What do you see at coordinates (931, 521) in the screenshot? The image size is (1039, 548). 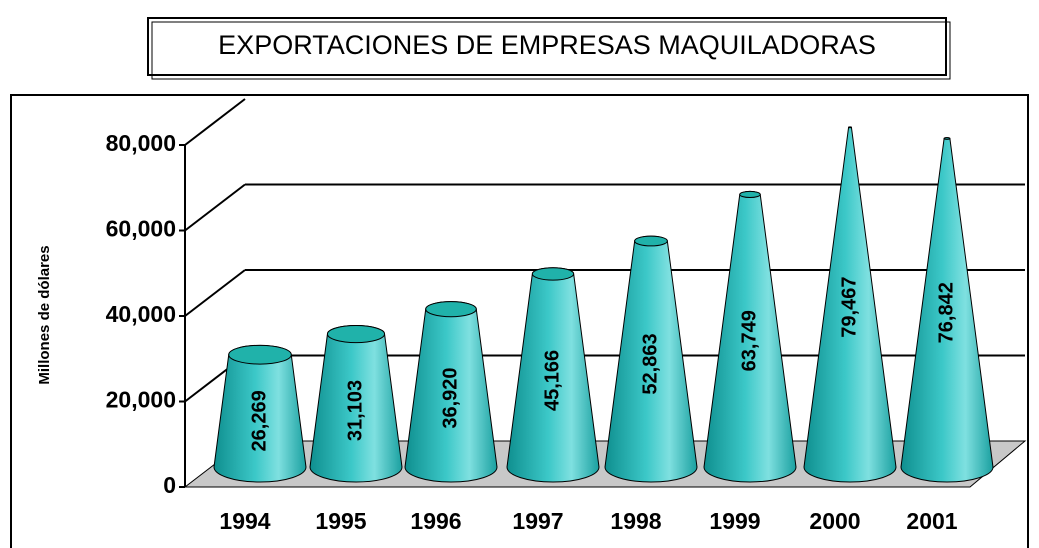 I see `x-tick-label: 2001` at bounding box center [931, 521].